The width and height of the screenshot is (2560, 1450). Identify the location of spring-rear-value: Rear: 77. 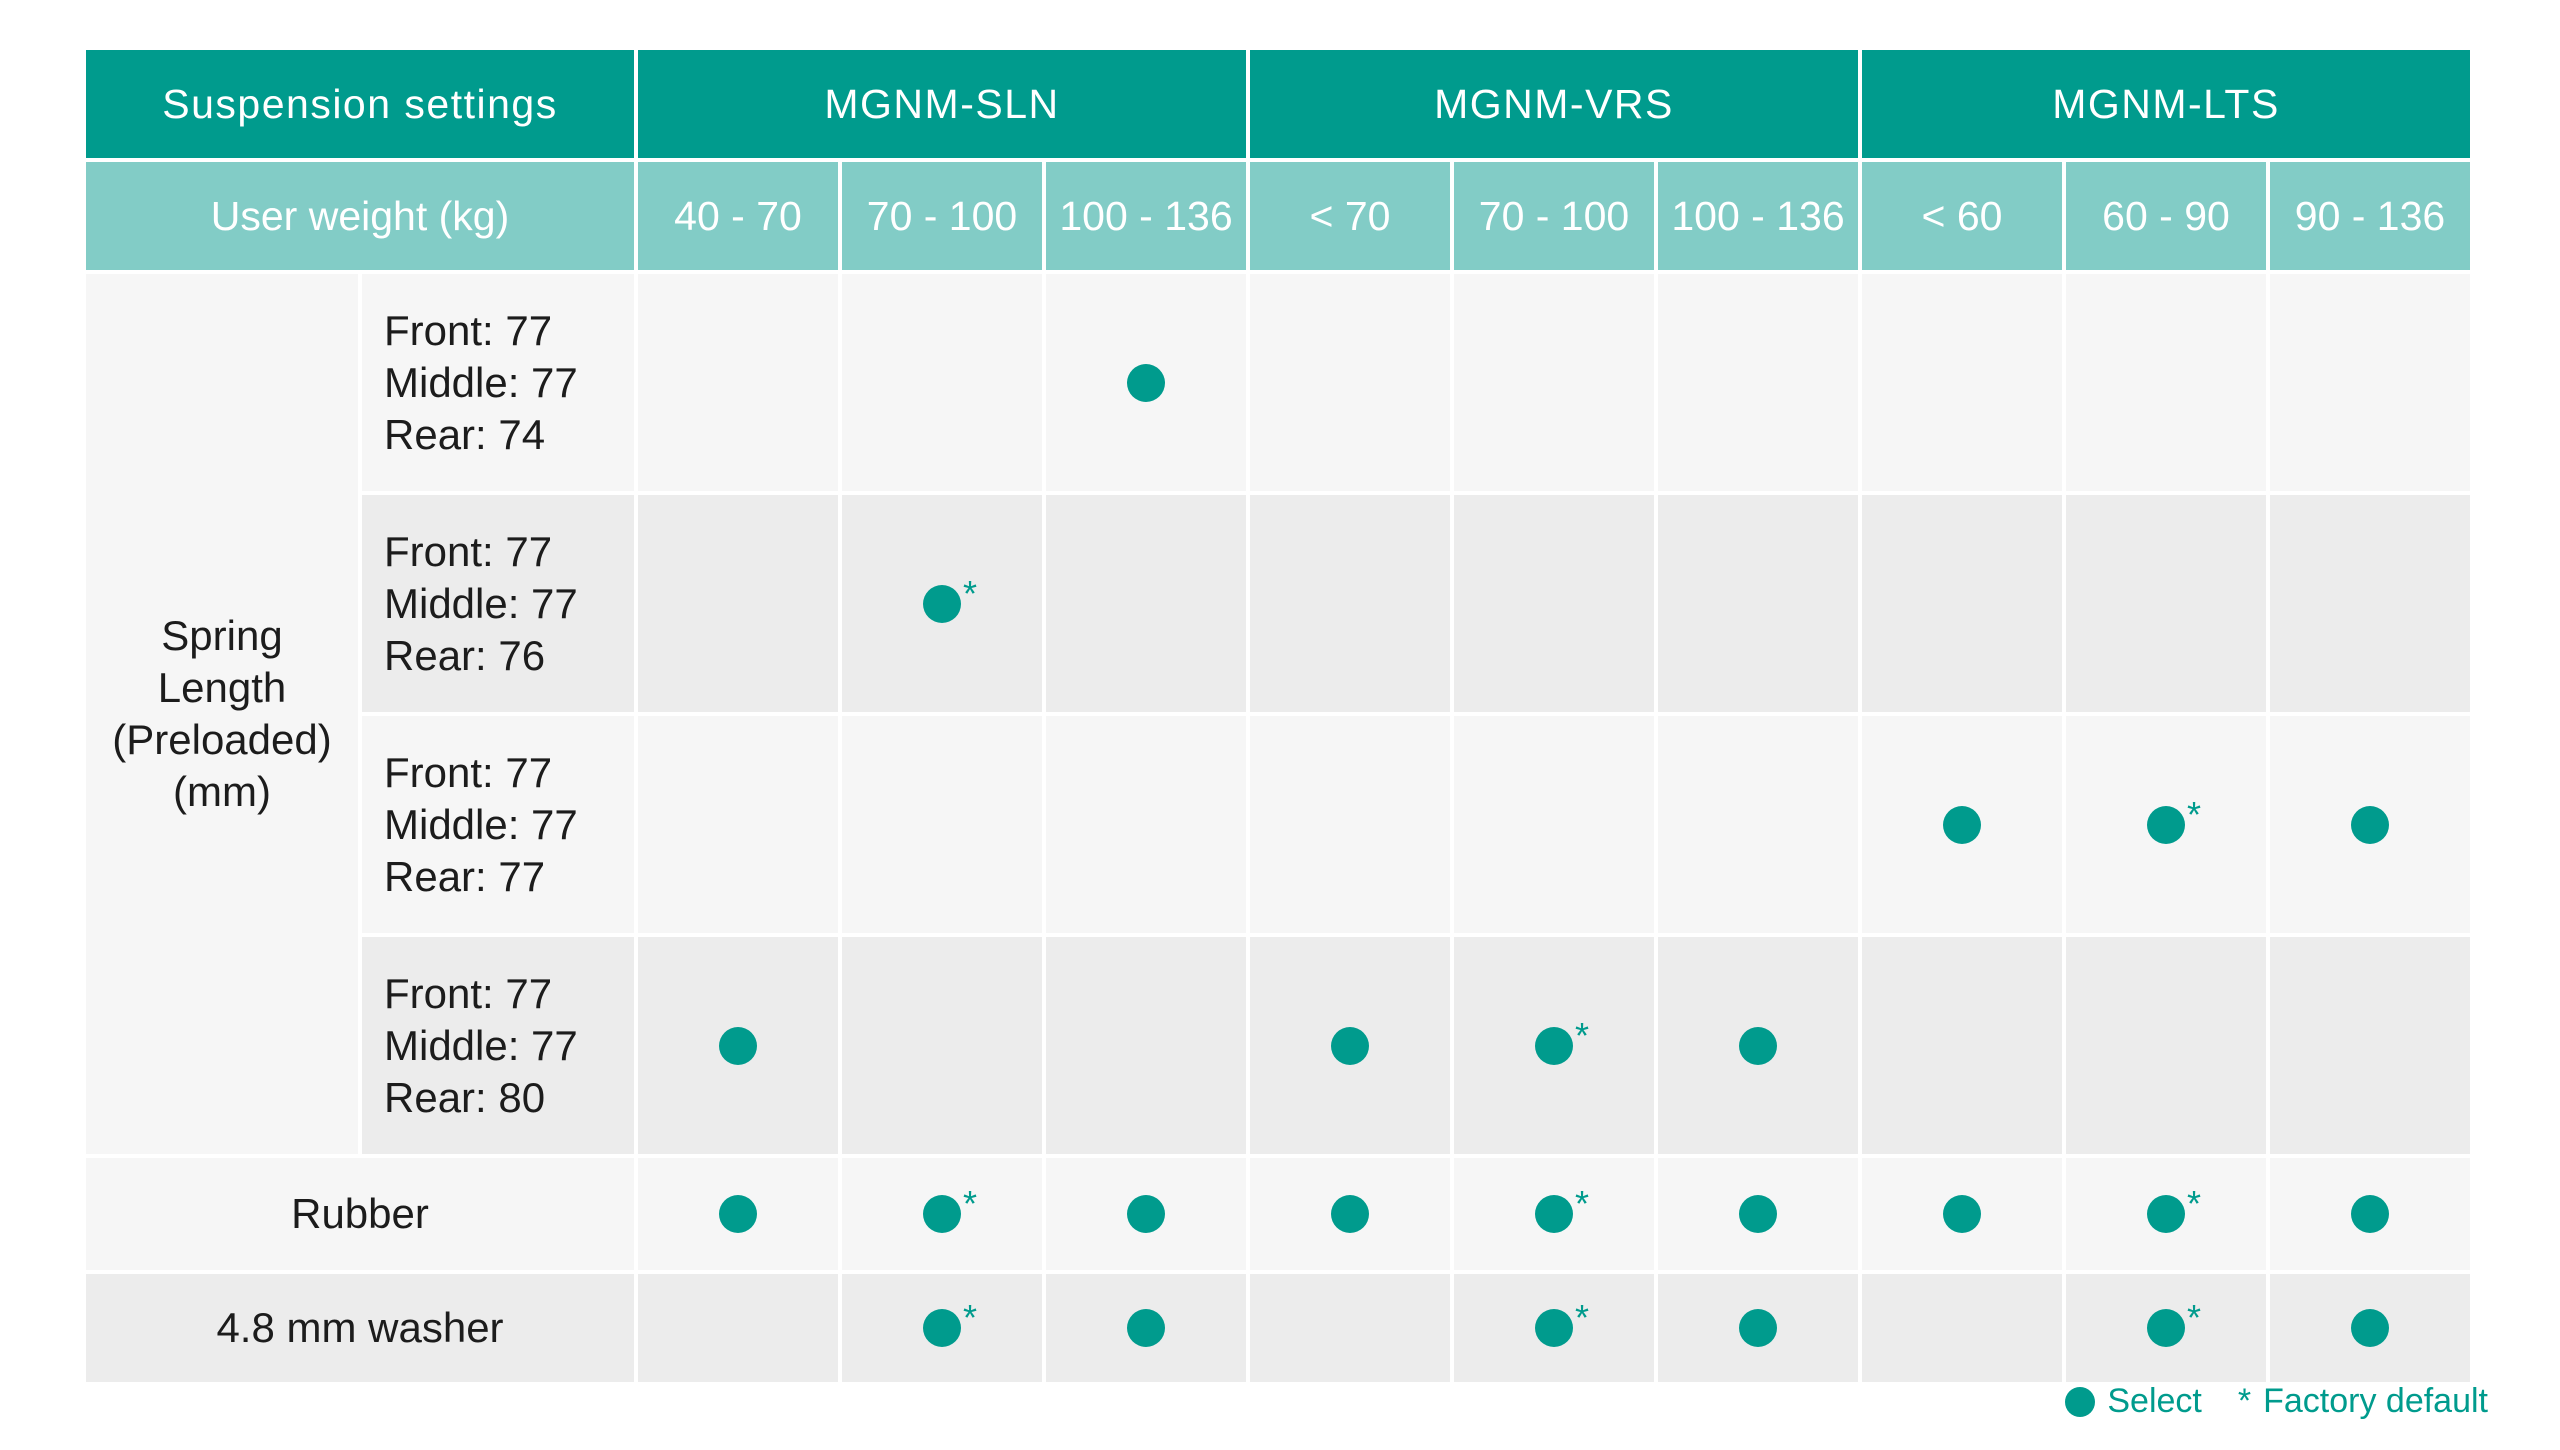
(465, 876).